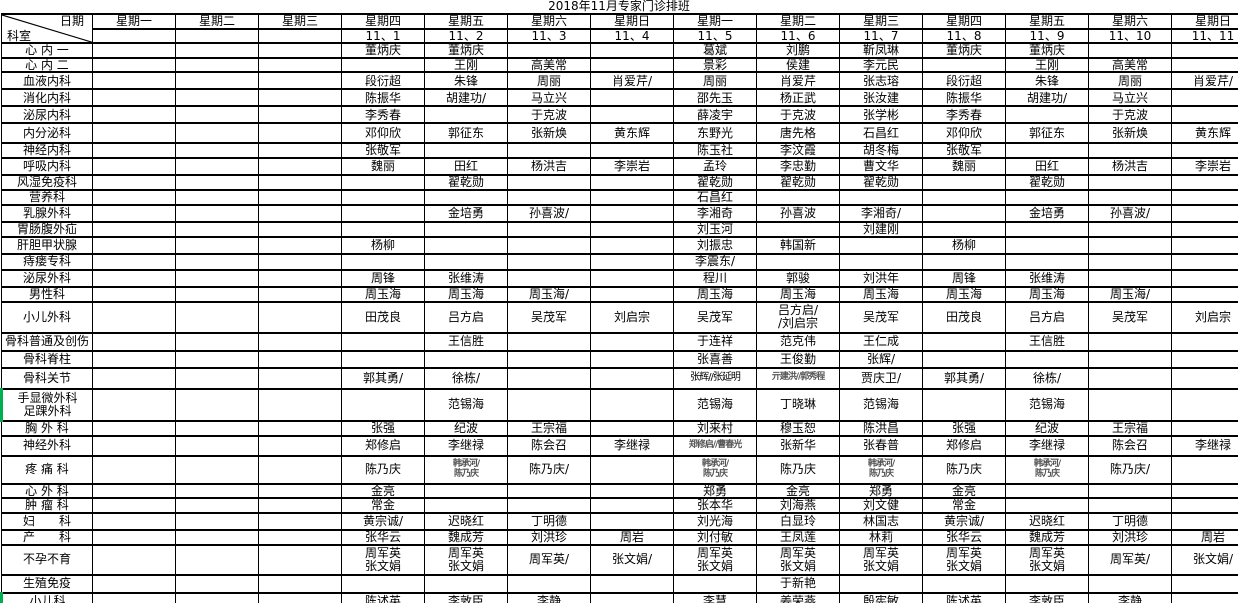 This screenshot has width=1238, height=603. What do you see at coordinates (47, 229) in the screenshot?
I see `department-label: 胃肠腹外疝` at bounding box center [47, 229].